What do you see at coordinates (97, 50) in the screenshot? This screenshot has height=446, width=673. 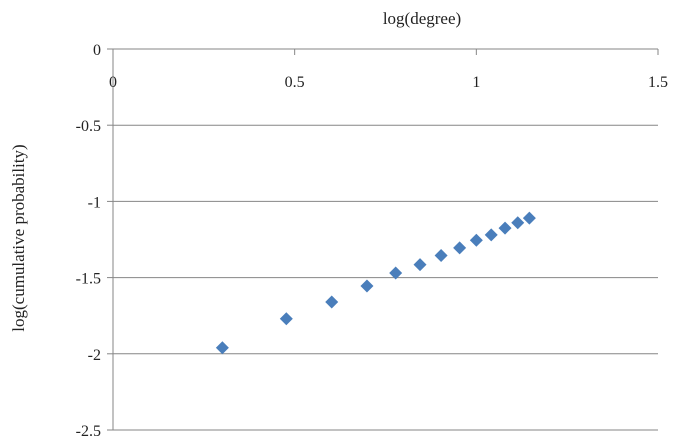 I see `y-tick-label: 0` at bounding box center [97, 50].